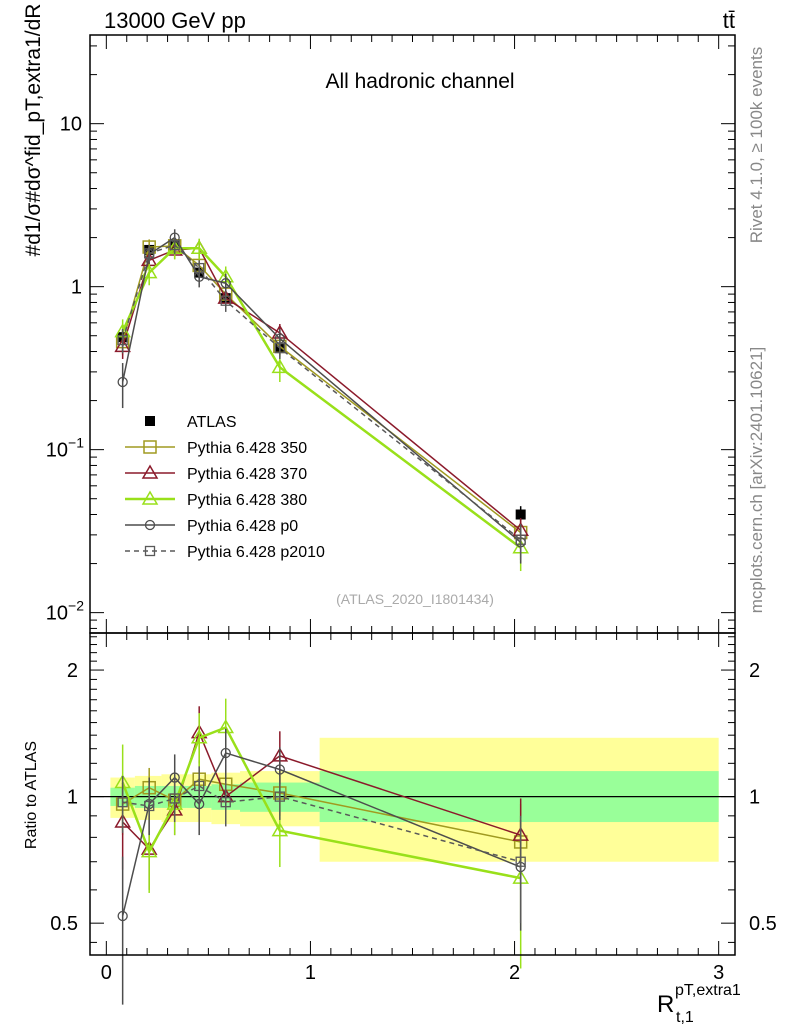 This screenshot has height=1024, width=786. Describe the element at coordinates (729, 20) in the screenshot. I see `header-process-label: tt̄` at that location.